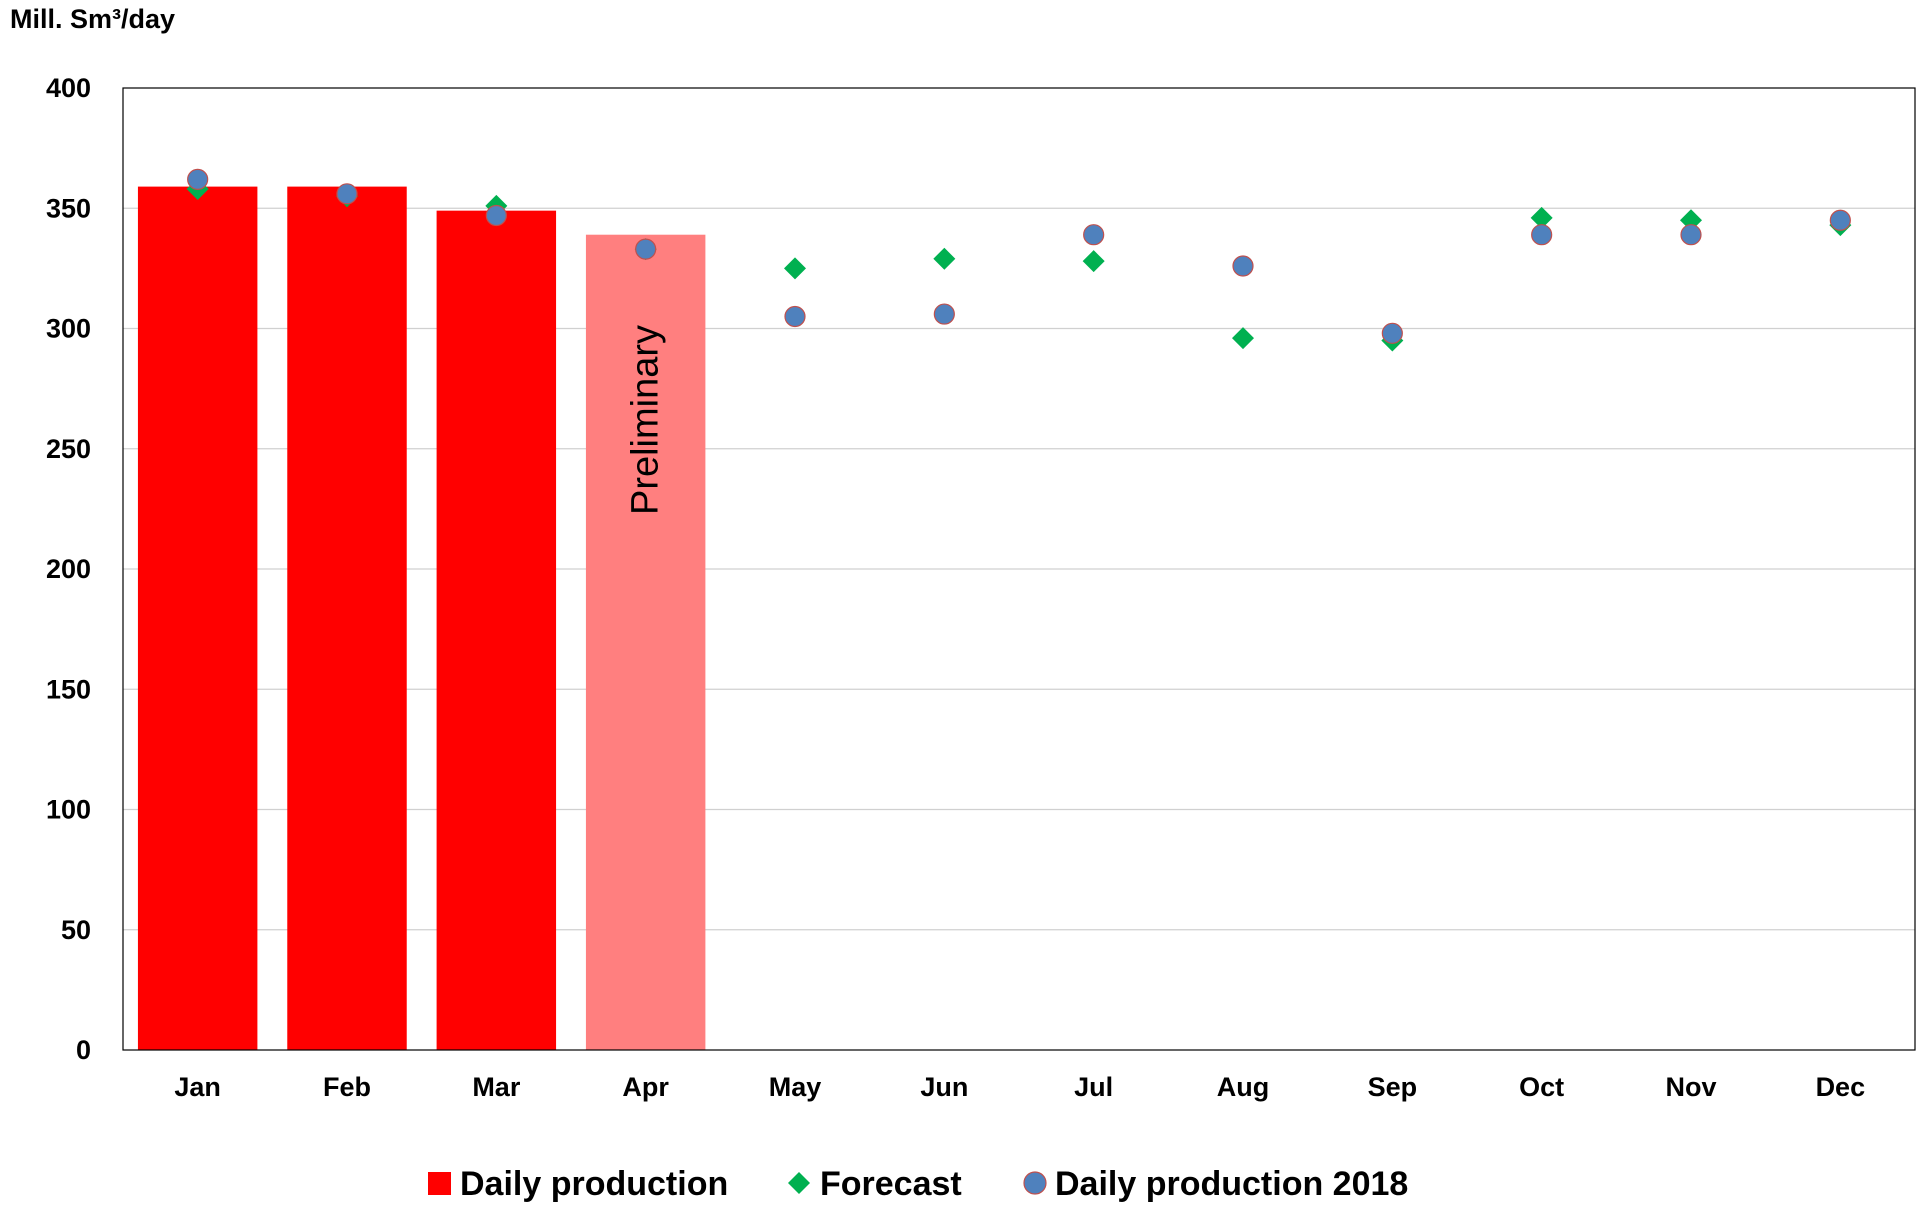 The width and height of the screenshot is (1920, 1214). Describe the element at coordinates (197, 1087) in the screenshot. I see `x-tick-label: Jan` at that location.